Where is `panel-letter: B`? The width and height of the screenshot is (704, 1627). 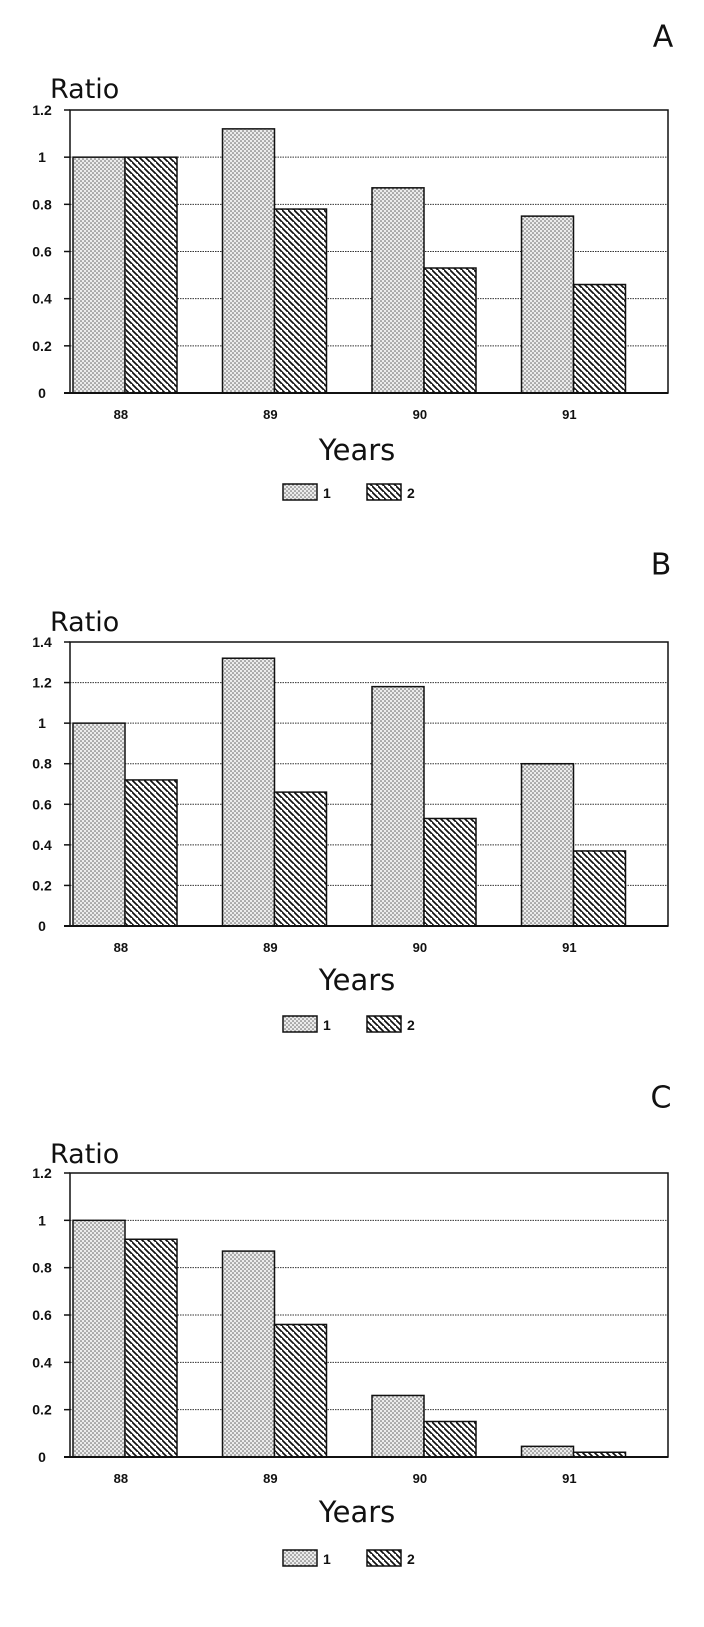
panel-letter: B is located at coordinates (661, 565).